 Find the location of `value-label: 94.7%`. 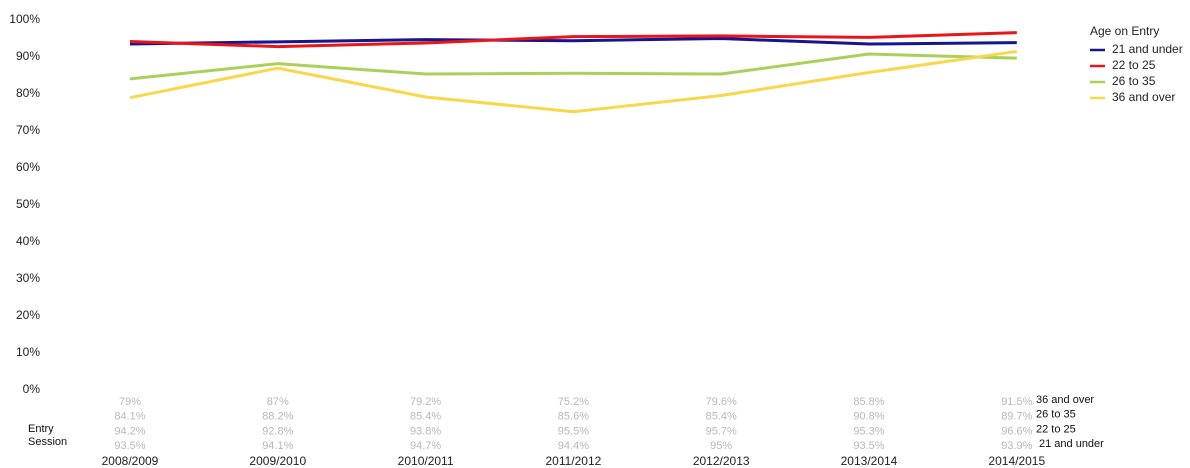

value-label: 94.7% is located at coordinates (425, 446).